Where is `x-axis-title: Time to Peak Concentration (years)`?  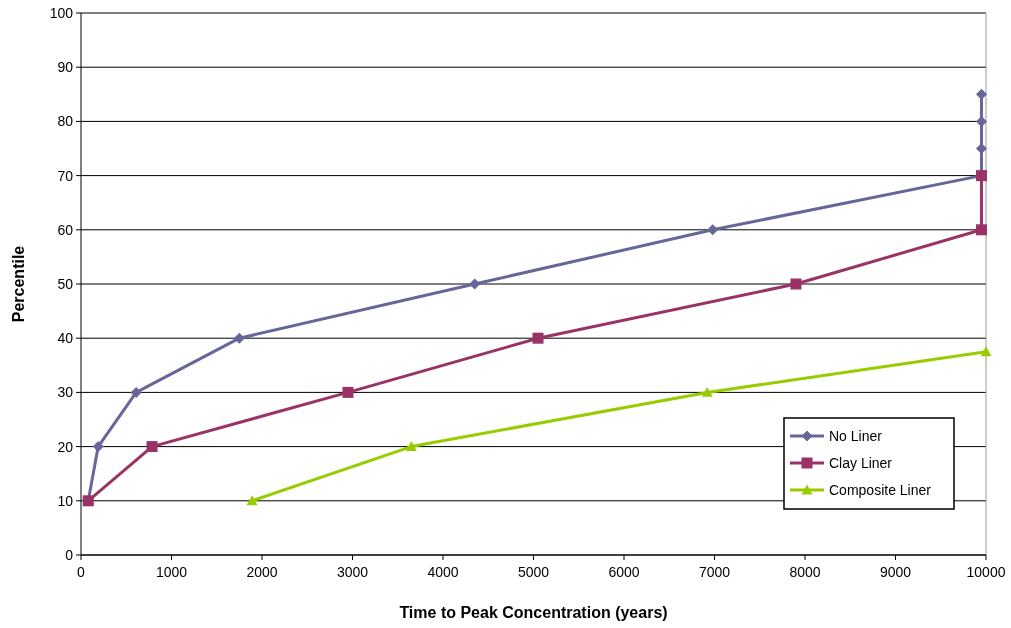 x-axis-title: Time to Peak Concentration (years) is located at coordinates (533, 612).